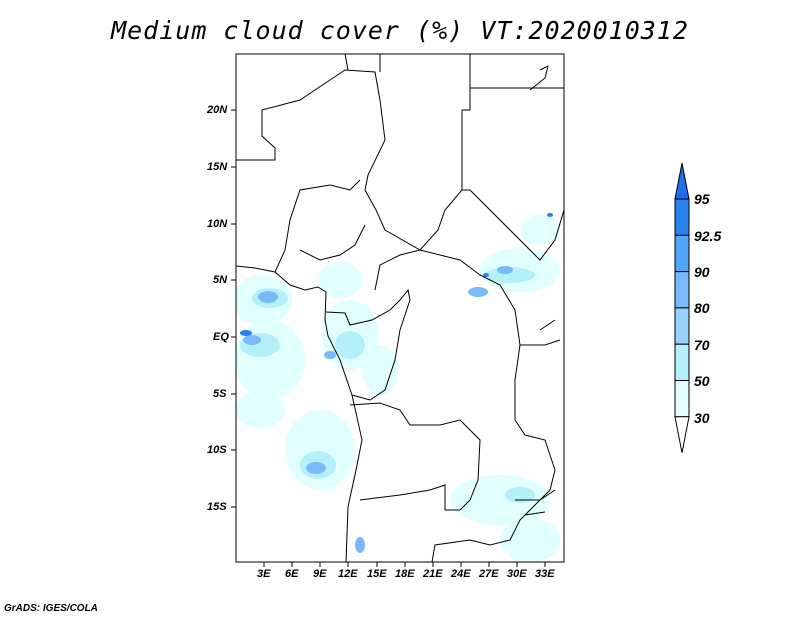 The width and height of the screenshot is (800, 618). I want to click on colorbar-label: 30, so click(702, 418).